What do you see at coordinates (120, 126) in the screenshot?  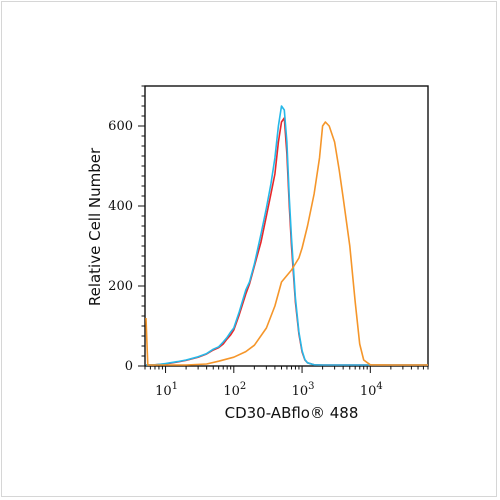 I see `y-tick-label: 600` at bounding box center [120, 126].